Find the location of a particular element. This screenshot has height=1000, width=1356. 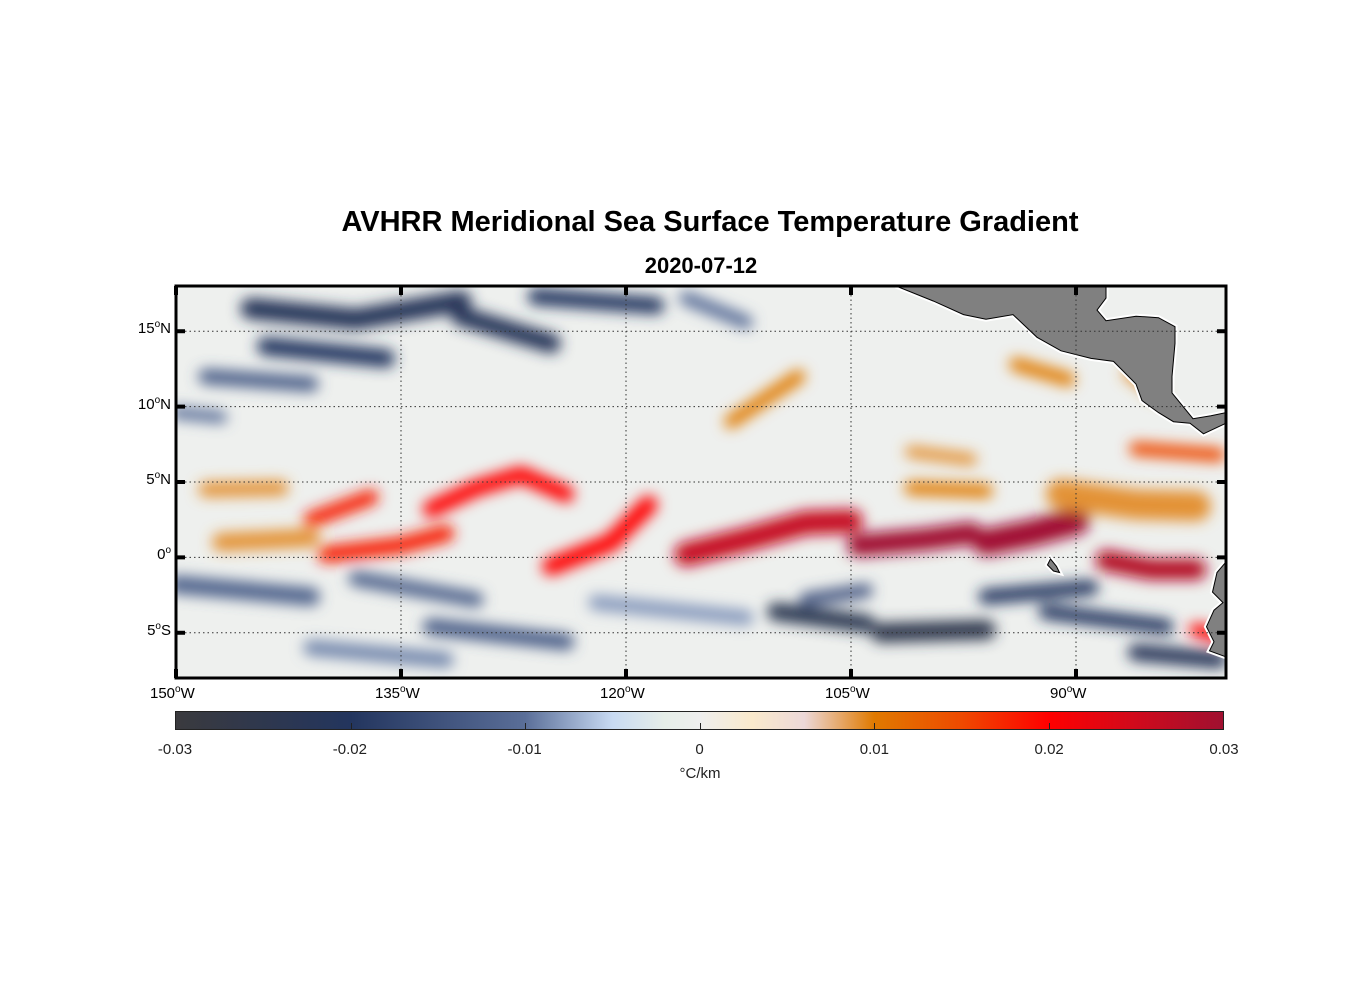

land-central-america is located at coordinates (1060, 360).